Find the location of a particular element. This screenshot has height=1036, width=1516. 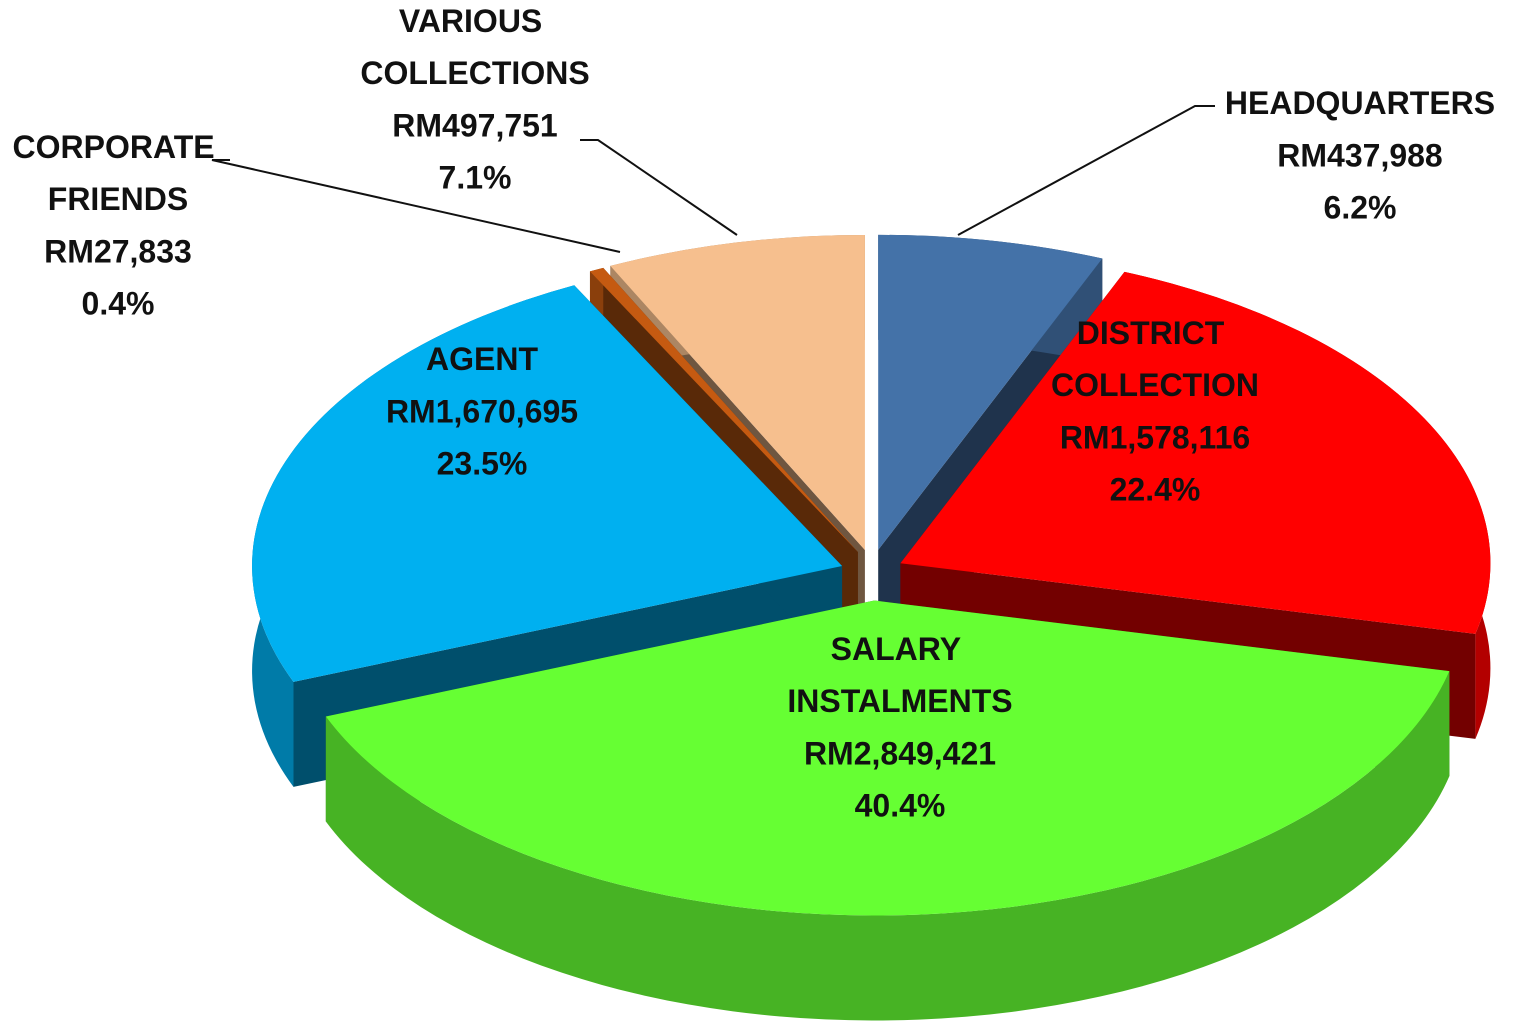

category-label: SALARY INSTALMENTS is located at coordinates (899, 675).